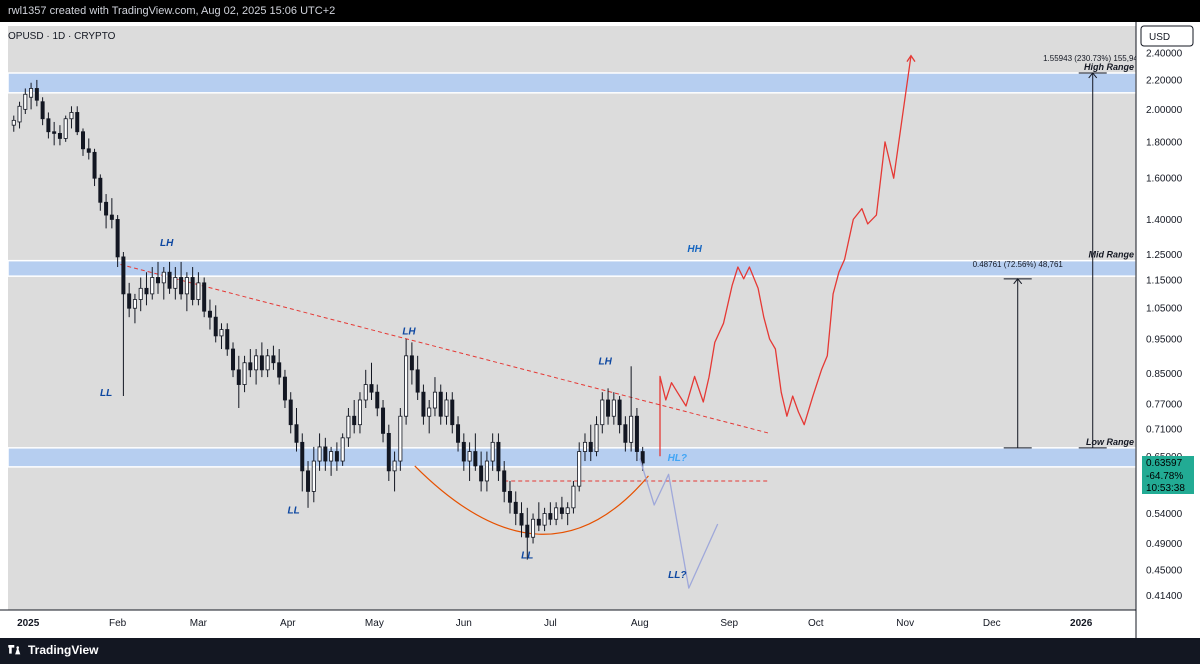  What do you see at coordinates (1164, 544) in the screenshot?
I see `price-tick-label: 0.49000` at bounding box center [1164, 544].